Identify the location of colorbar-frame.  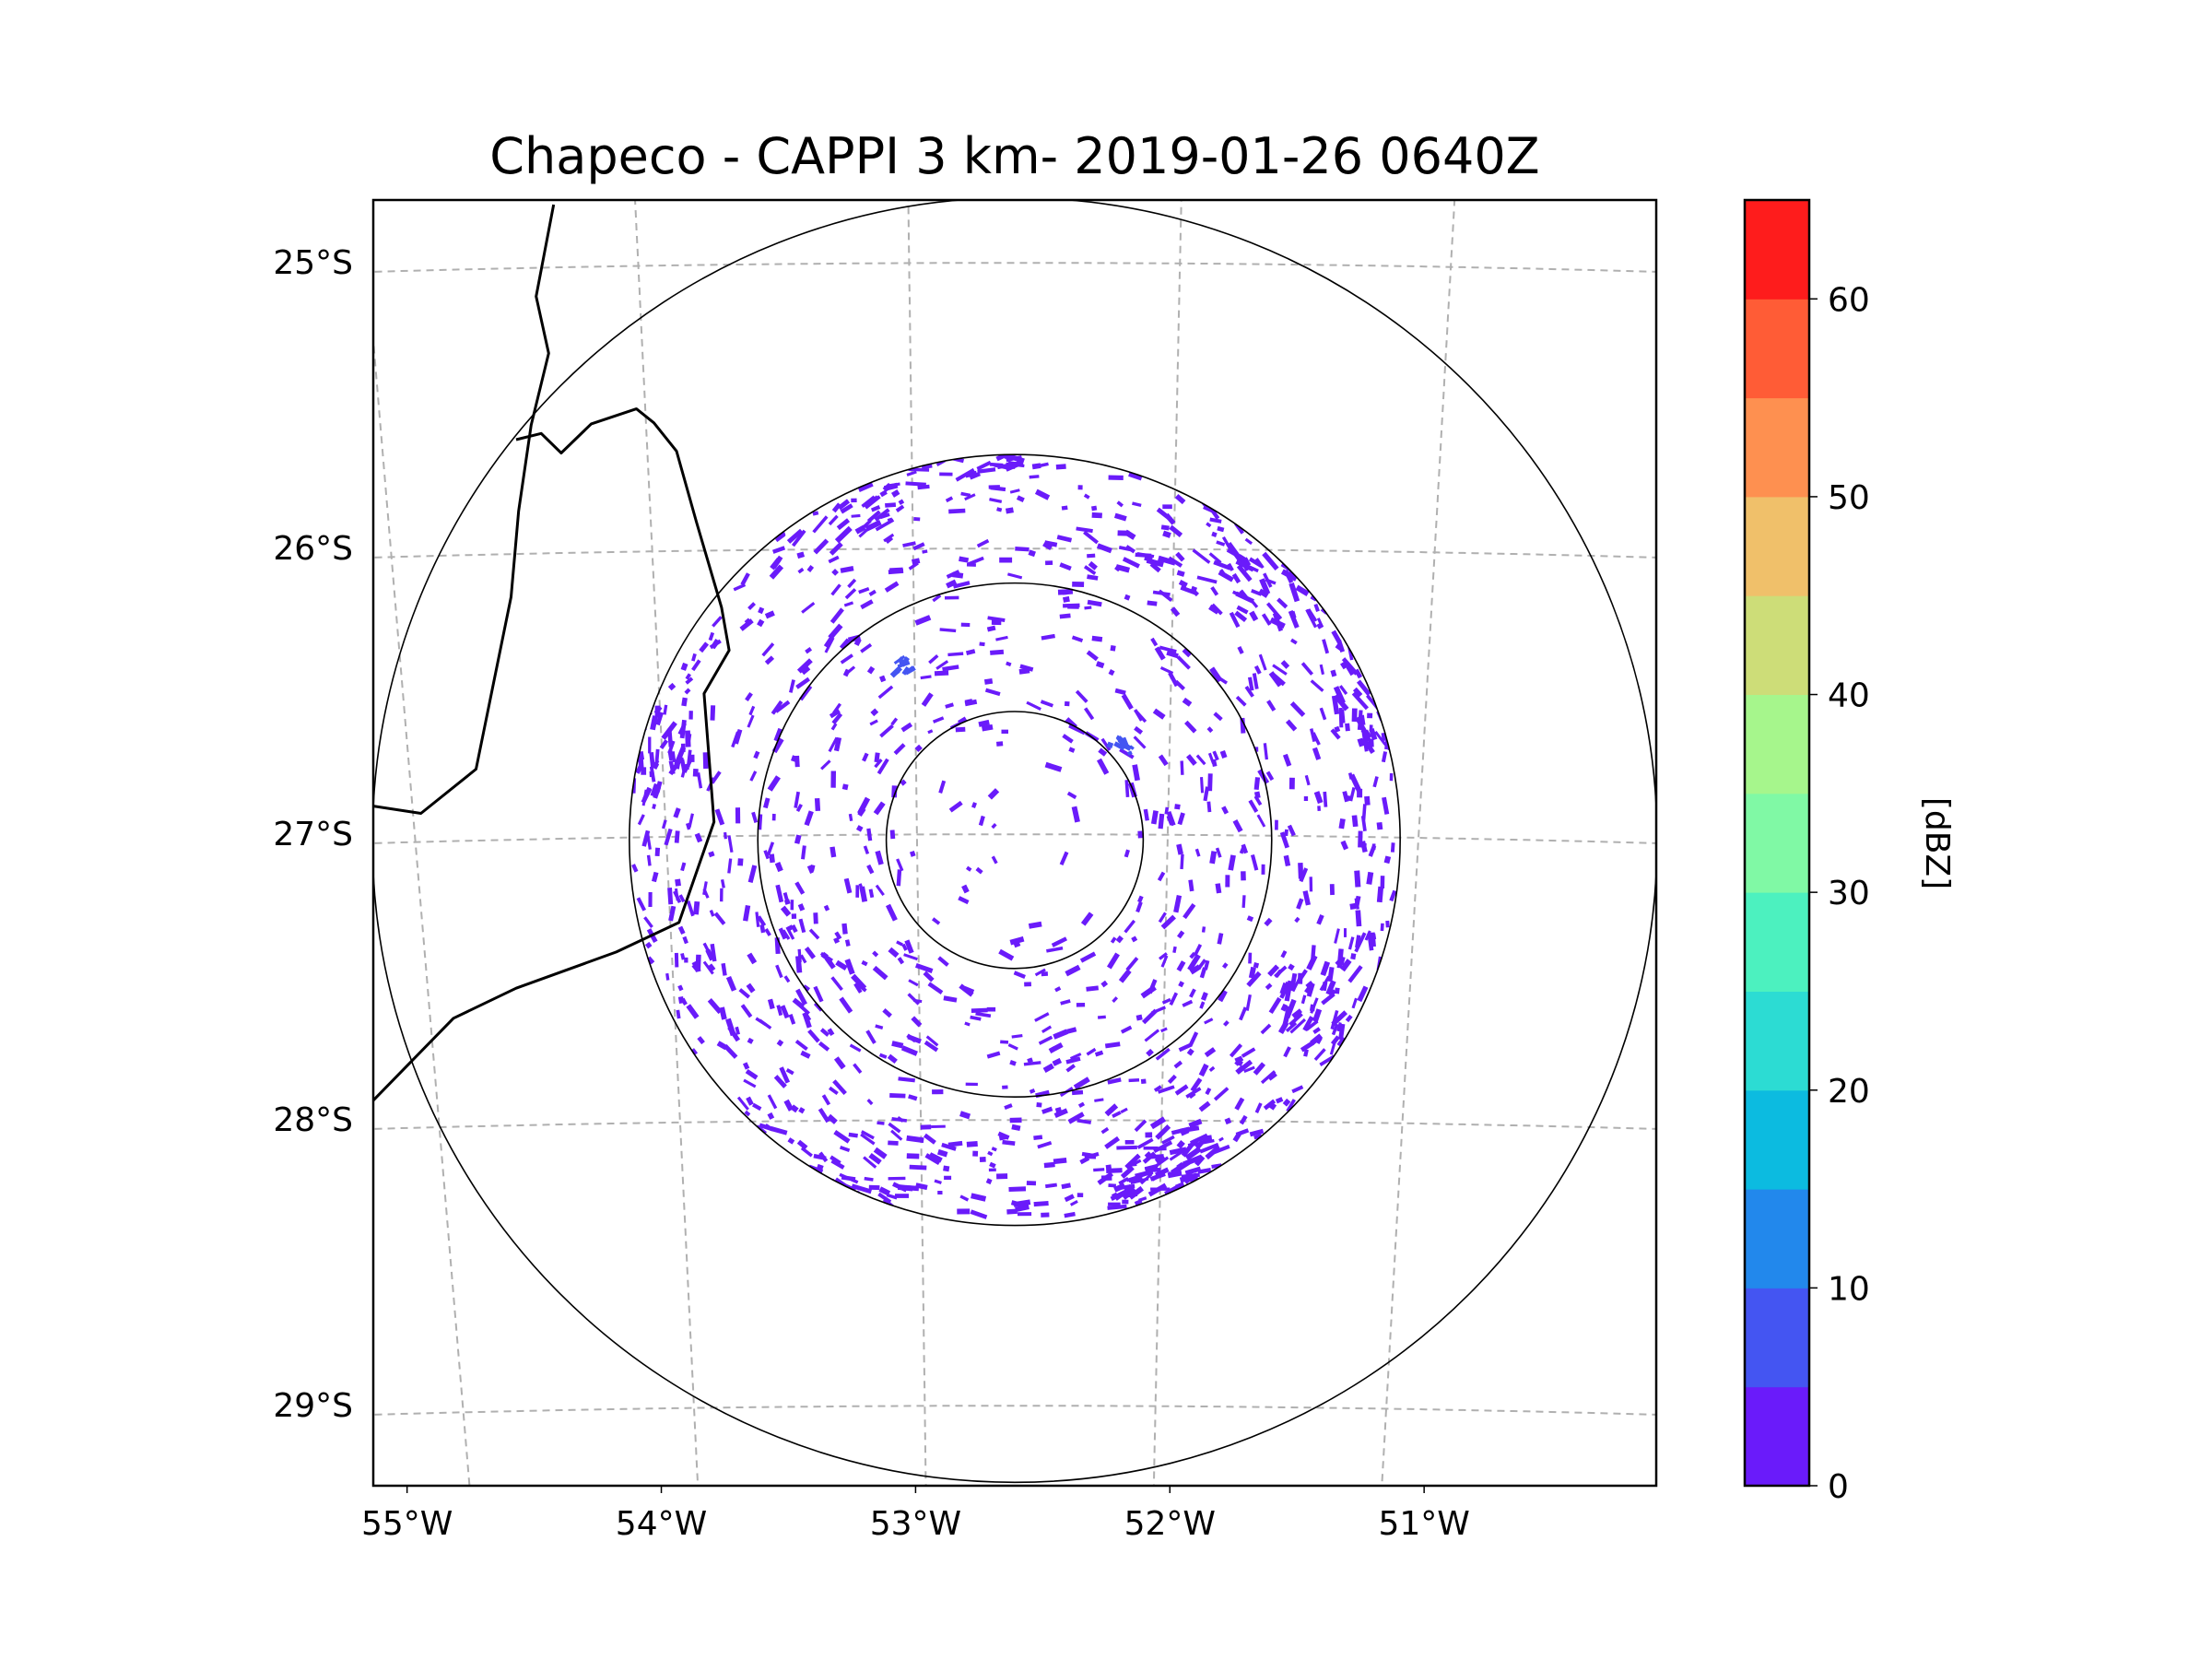
(1777, 843).